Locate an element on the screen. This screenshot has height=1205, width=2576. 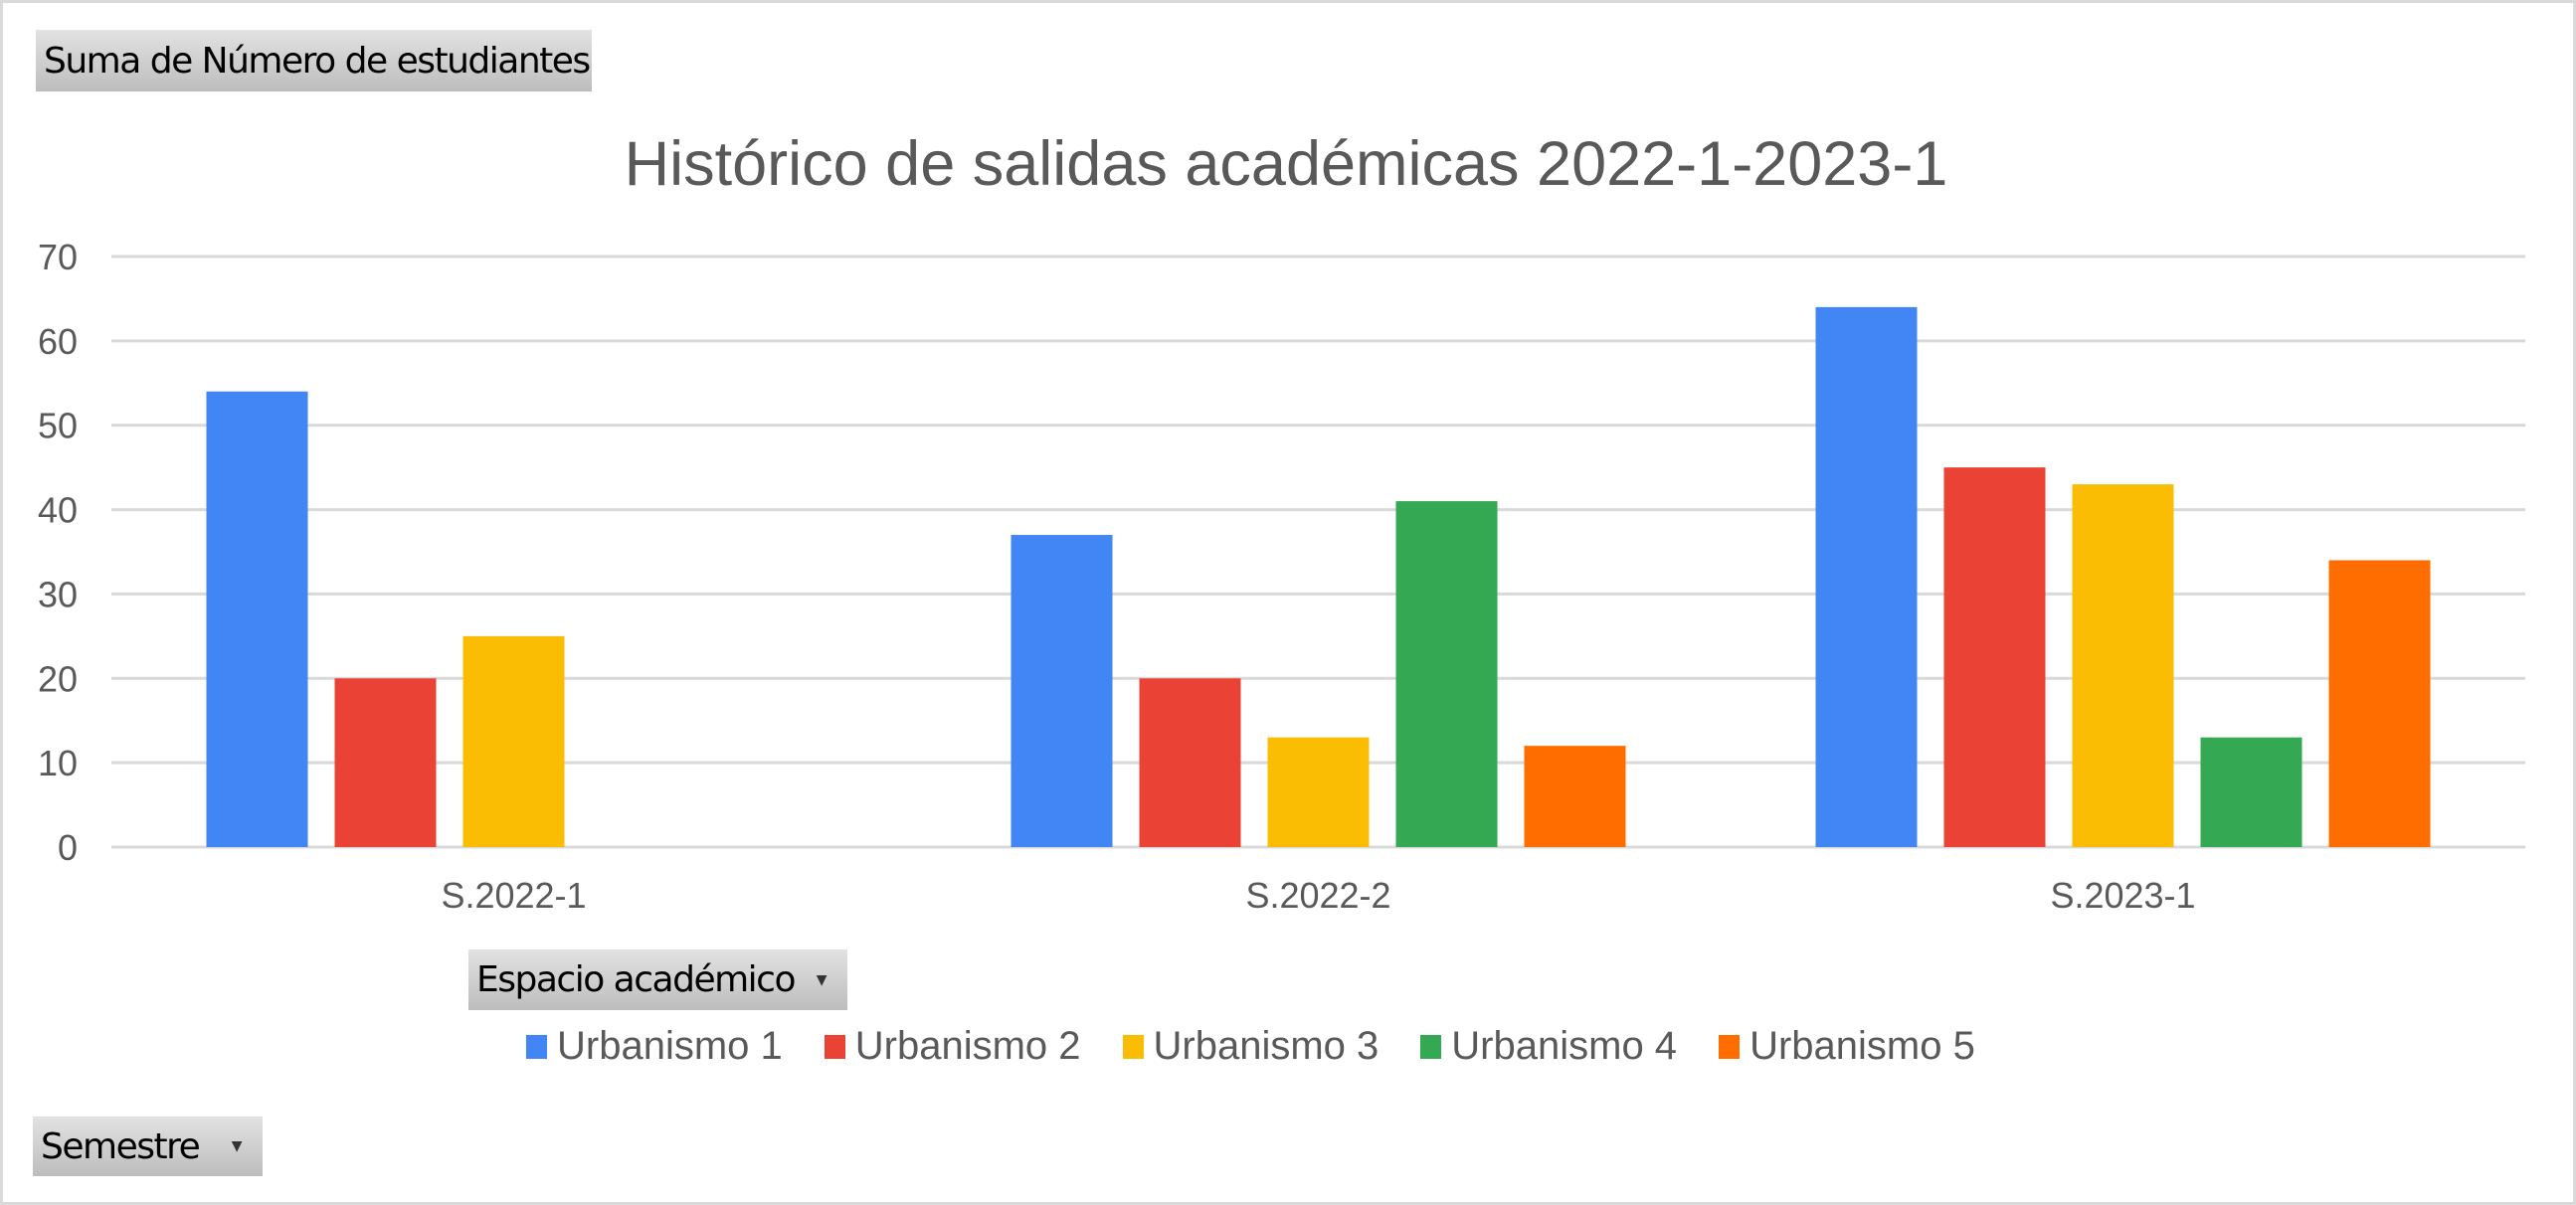
legend-item: Urbanismo 3 is located at coordinates (1251, 1046).